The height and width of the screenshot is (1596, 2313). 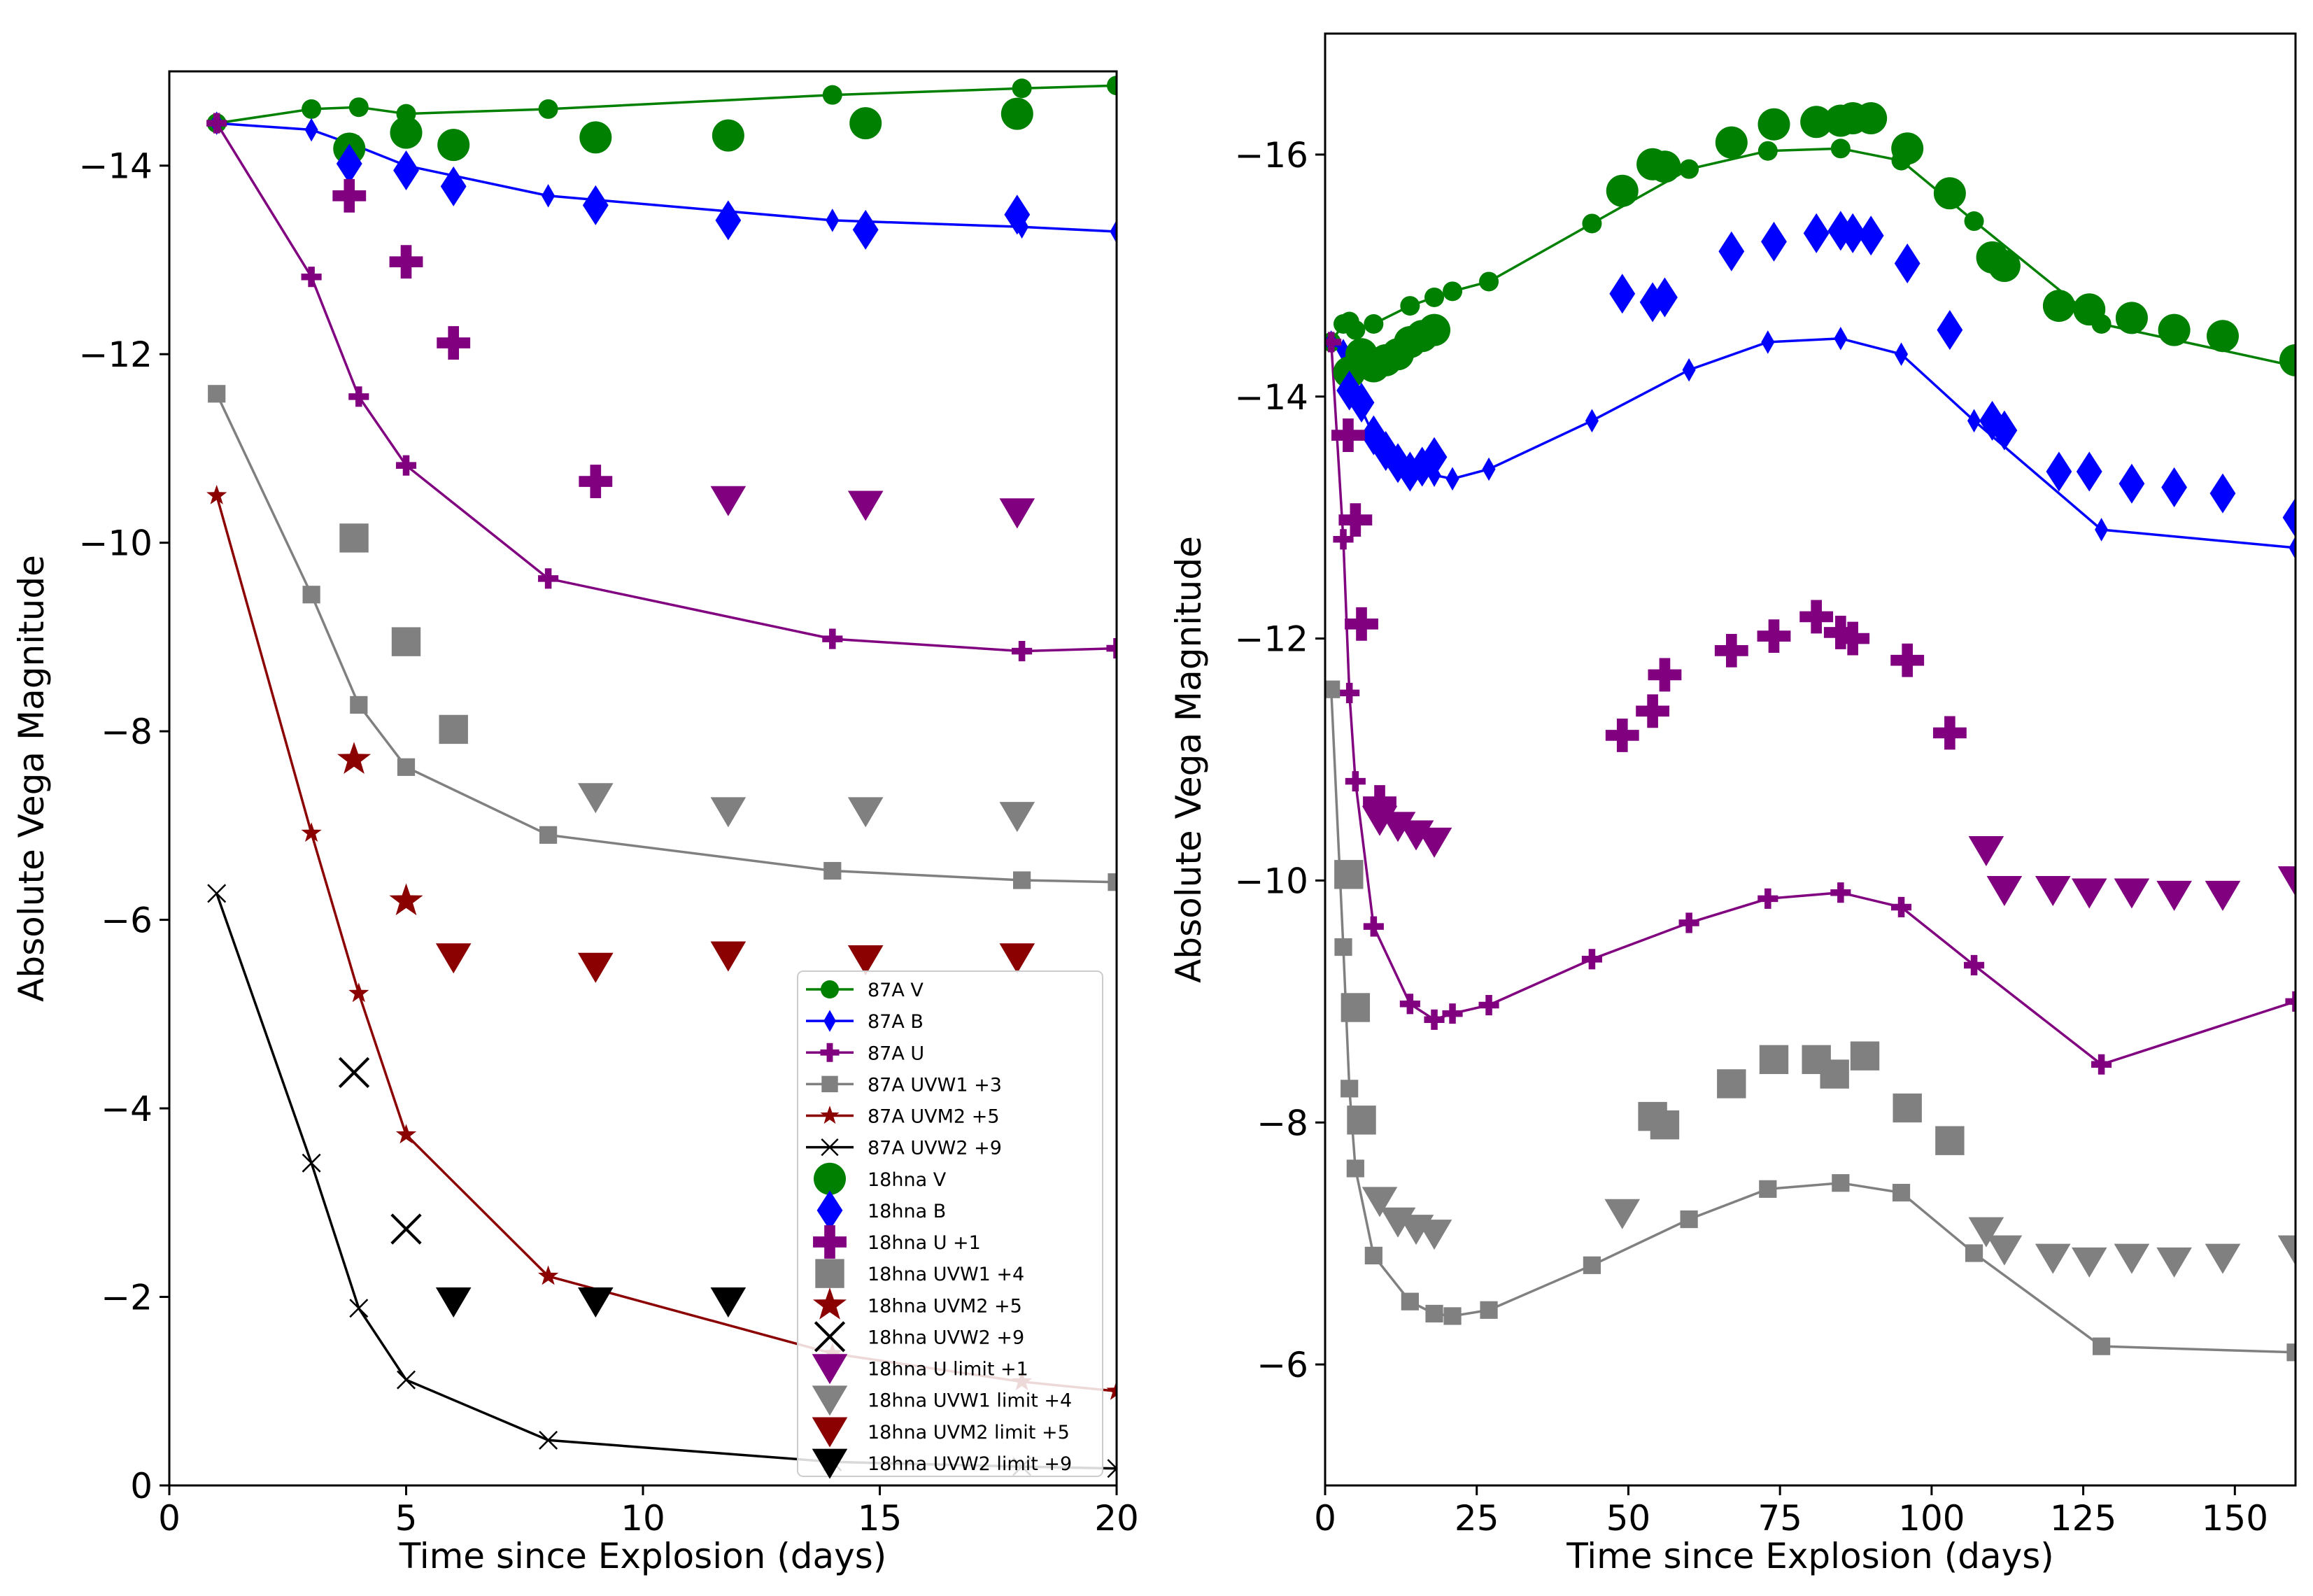 I want to click on legend-box, so click(x=950, y=1223).